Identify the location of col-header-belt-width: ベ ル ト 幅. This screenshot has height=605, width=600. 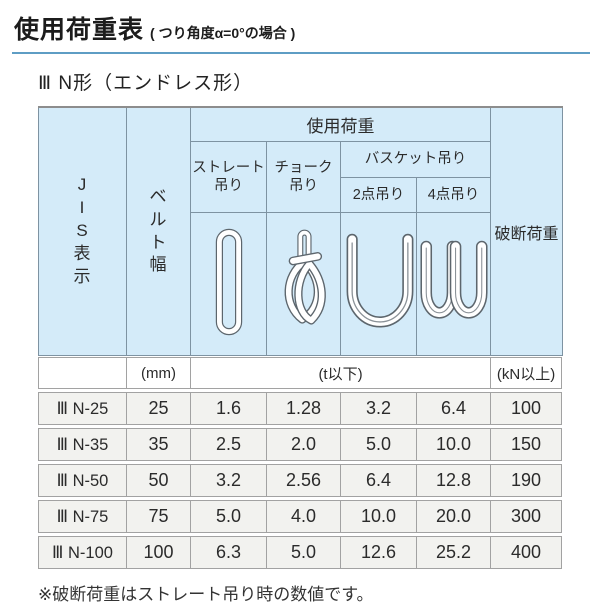
(158, 231).